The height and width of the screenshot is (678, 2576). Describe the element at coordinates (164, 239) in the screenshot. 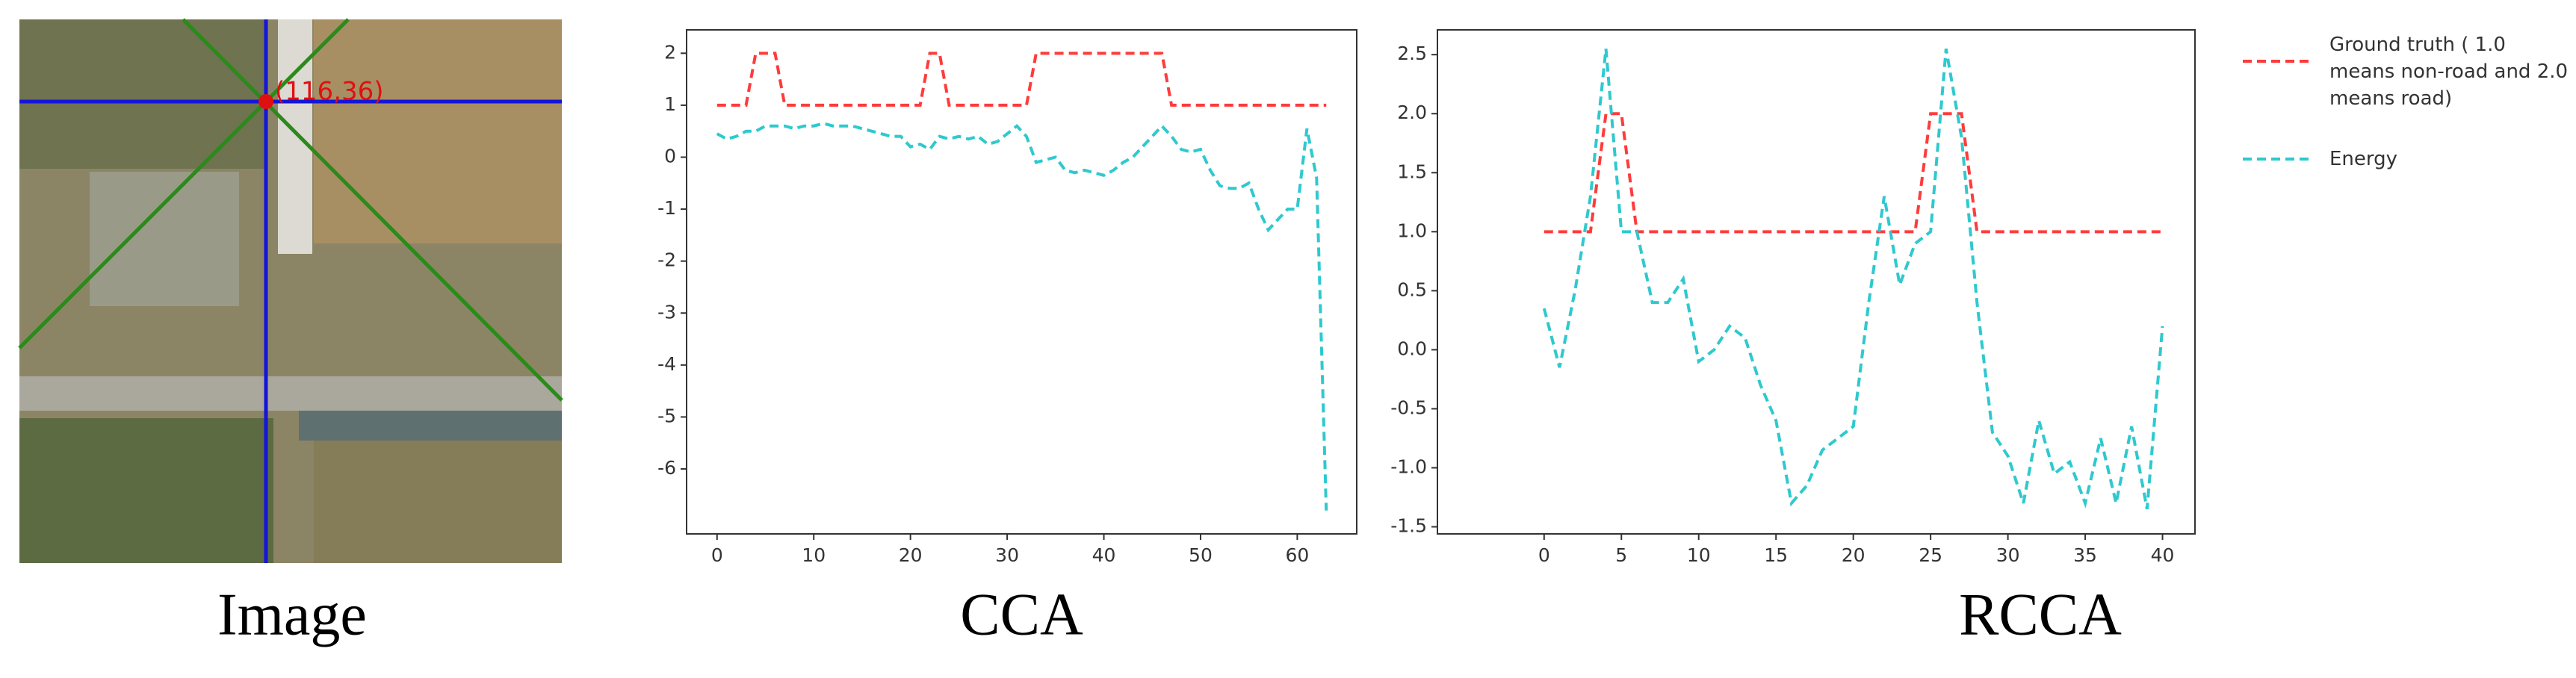

I see `lot` at that location.